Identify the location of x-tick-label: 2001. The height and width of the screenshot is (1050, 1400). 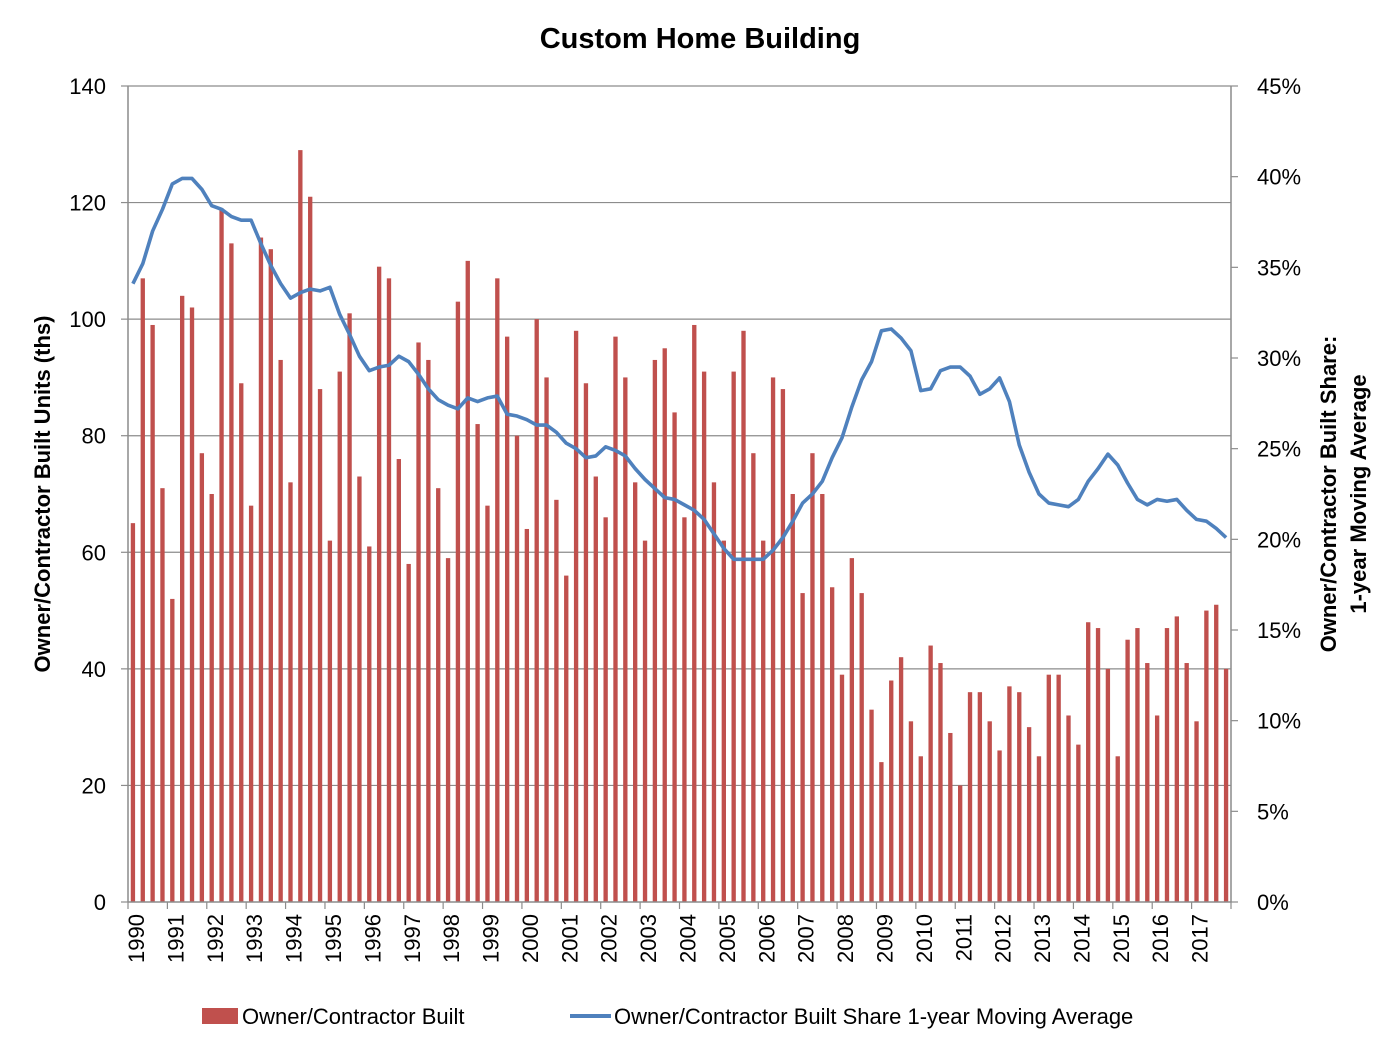
(569, 938).